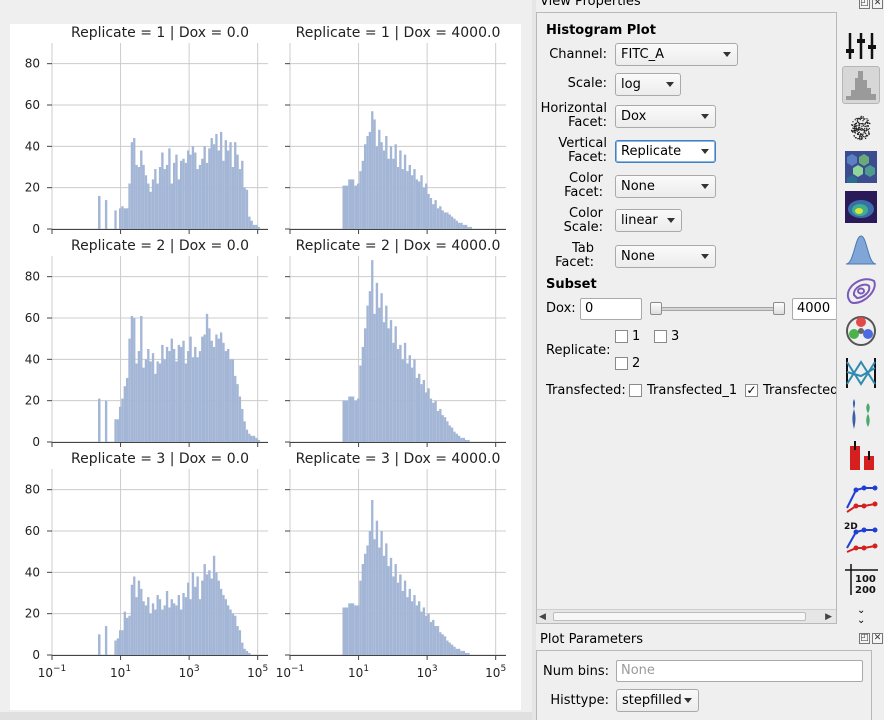  What do you see at coordinates (861, 128) in the screenshot?
I see `scatter-plot-button` at bounding box center [861, 128].